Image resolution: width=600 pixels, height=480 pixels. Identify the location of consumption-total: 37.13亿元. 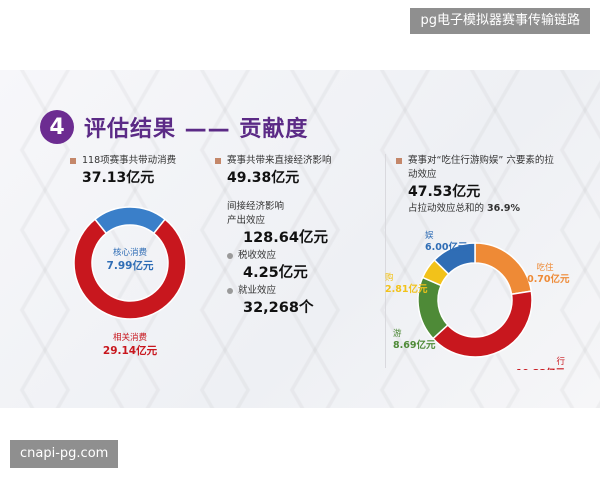
(118, 178).